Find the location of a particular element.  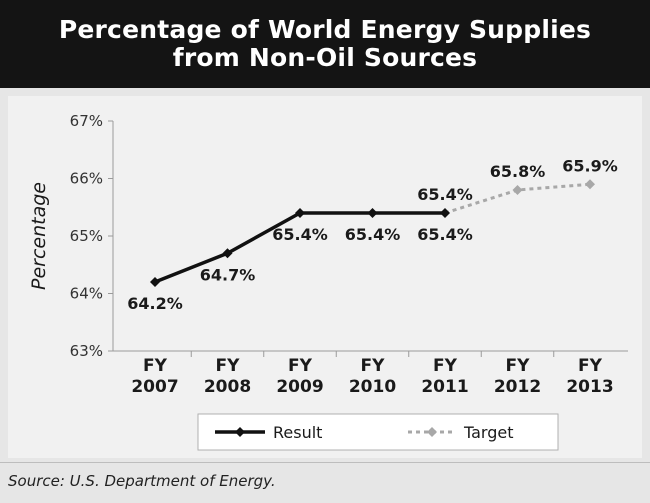

source-note: Source: U.S. Department of Energy. is located at coordinates (142, 481).